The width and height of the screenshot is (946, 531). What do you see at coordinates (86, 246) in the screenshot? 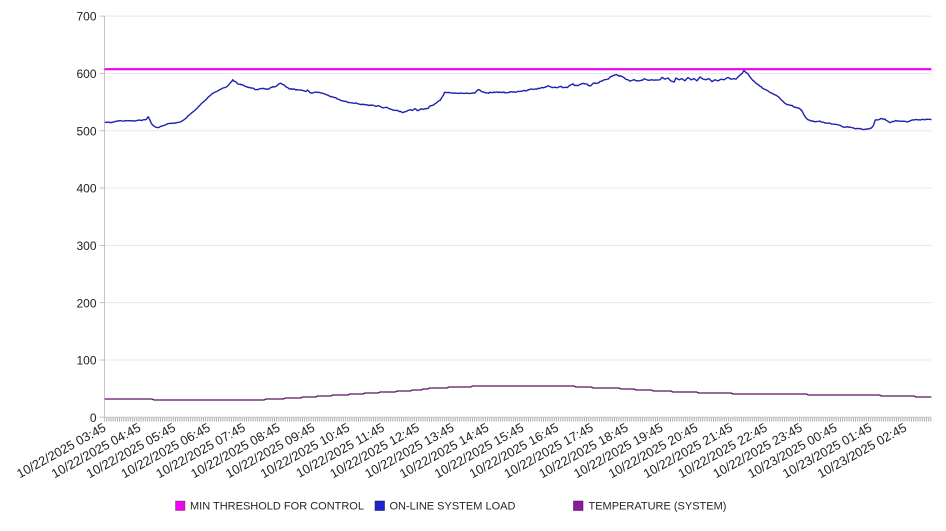
I see `svg-text: 300` at bounding box center [86, 246].